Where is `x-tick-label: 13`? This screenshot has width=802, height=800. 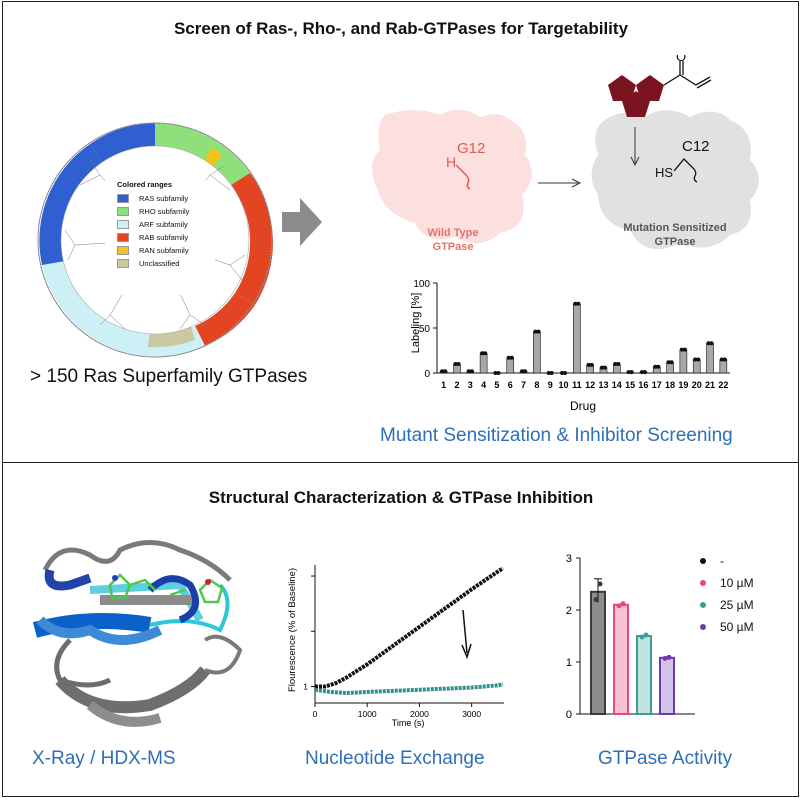 x-tick-label: 13 is located at coordinates (603, 385).